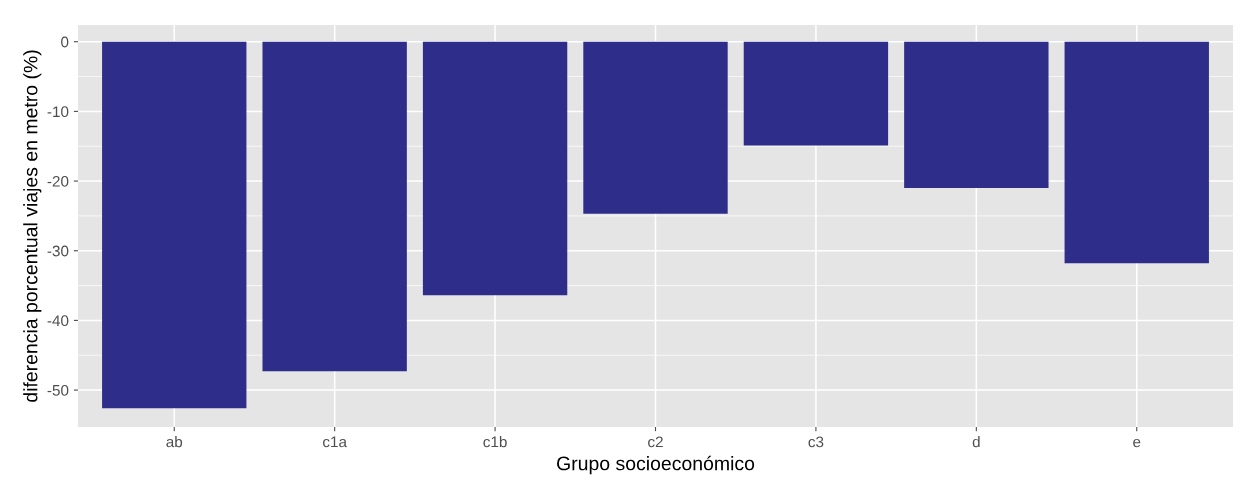 This screenshot has width=1243, height=485. I want to click on x-tick-label: d, so click(976, 442).